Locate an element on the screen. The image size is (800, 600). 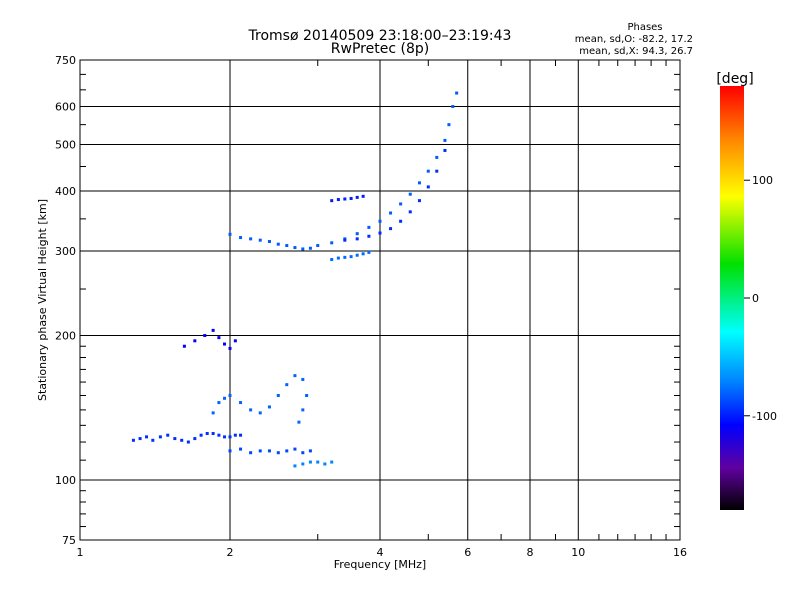
colorbar-ticks: 100 0 -100 is located at coordinates (760, 298).